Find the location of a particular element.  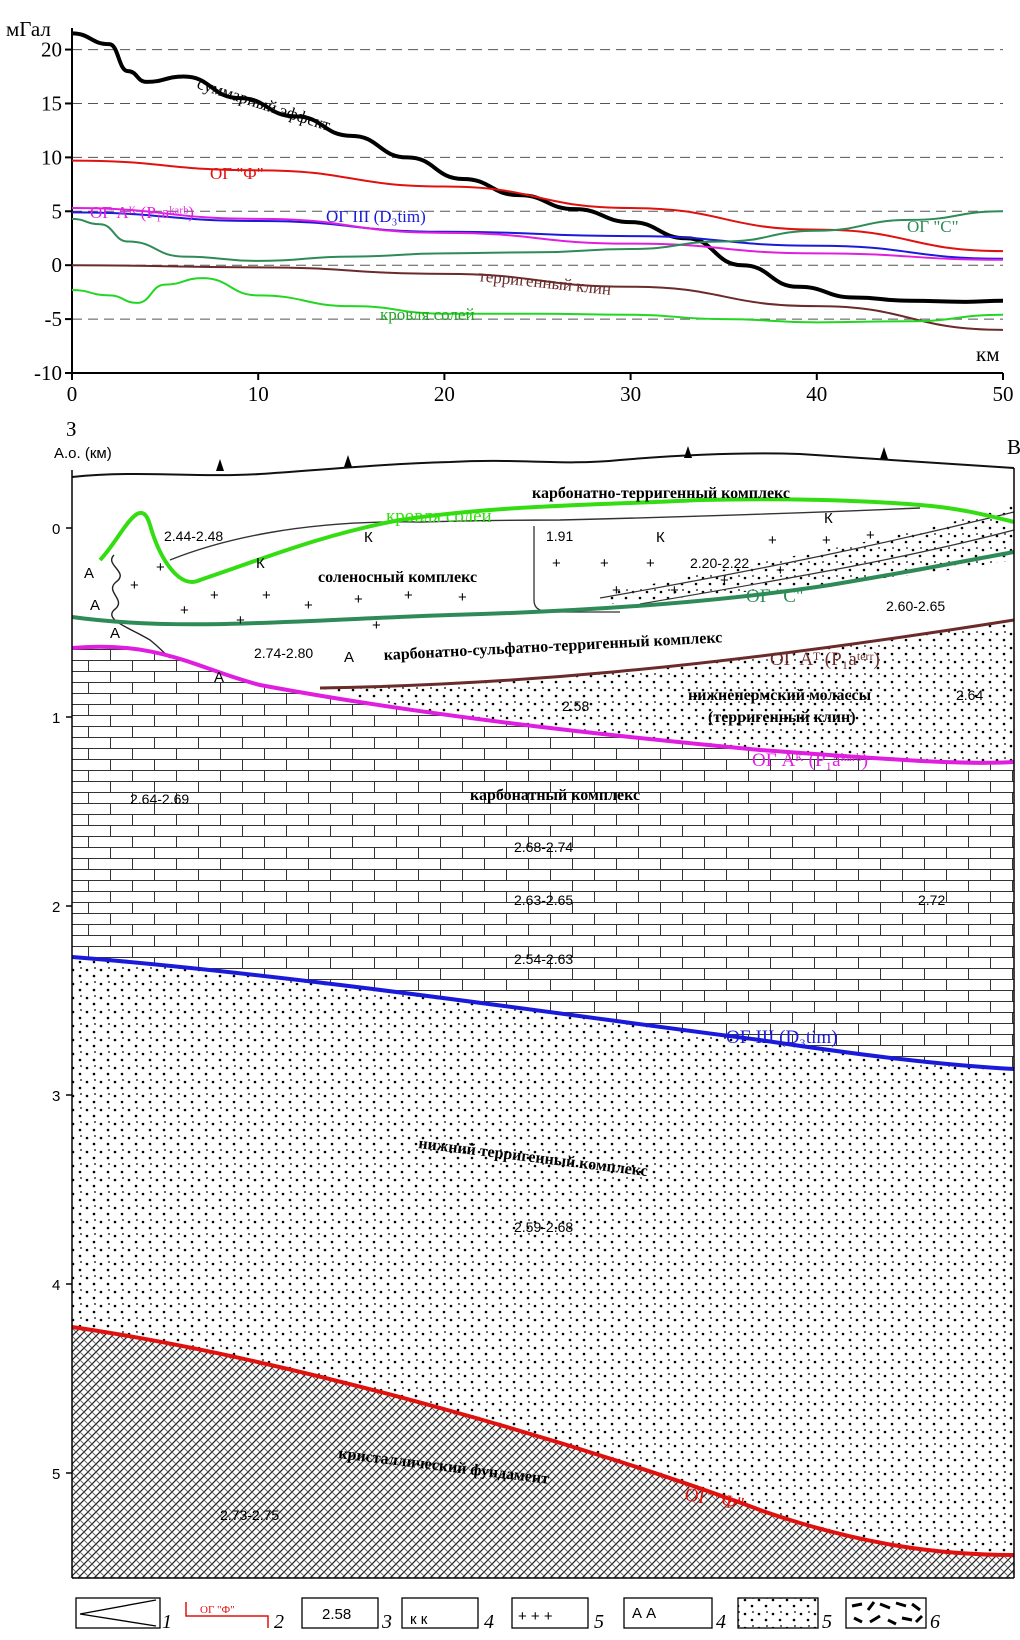

complex-carbonate-terrigenous: карбонатно-терригенный комплекс is located at coordinates (661, 493).